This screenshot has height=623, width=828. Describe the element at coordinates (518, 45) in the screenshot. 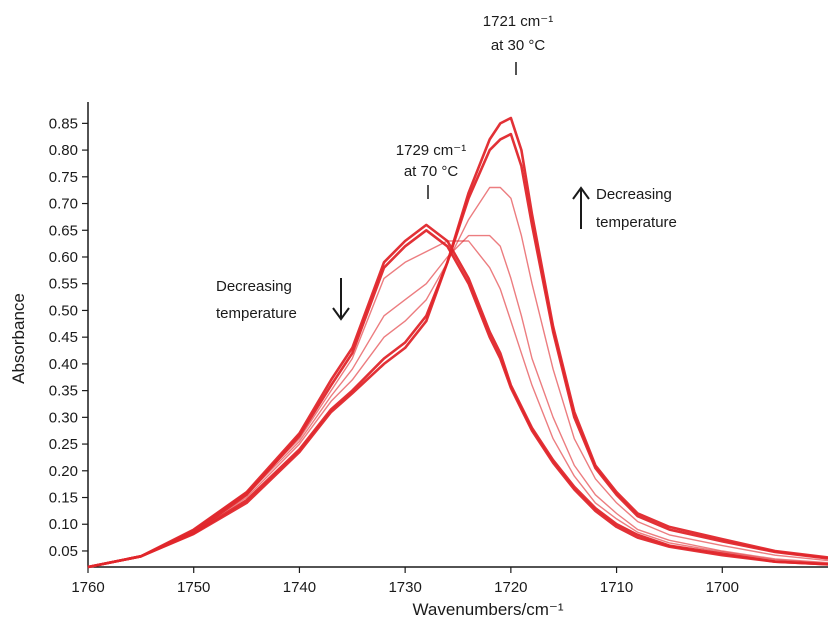

I see `annotation-1721-line2: at 30 °C` at that location.